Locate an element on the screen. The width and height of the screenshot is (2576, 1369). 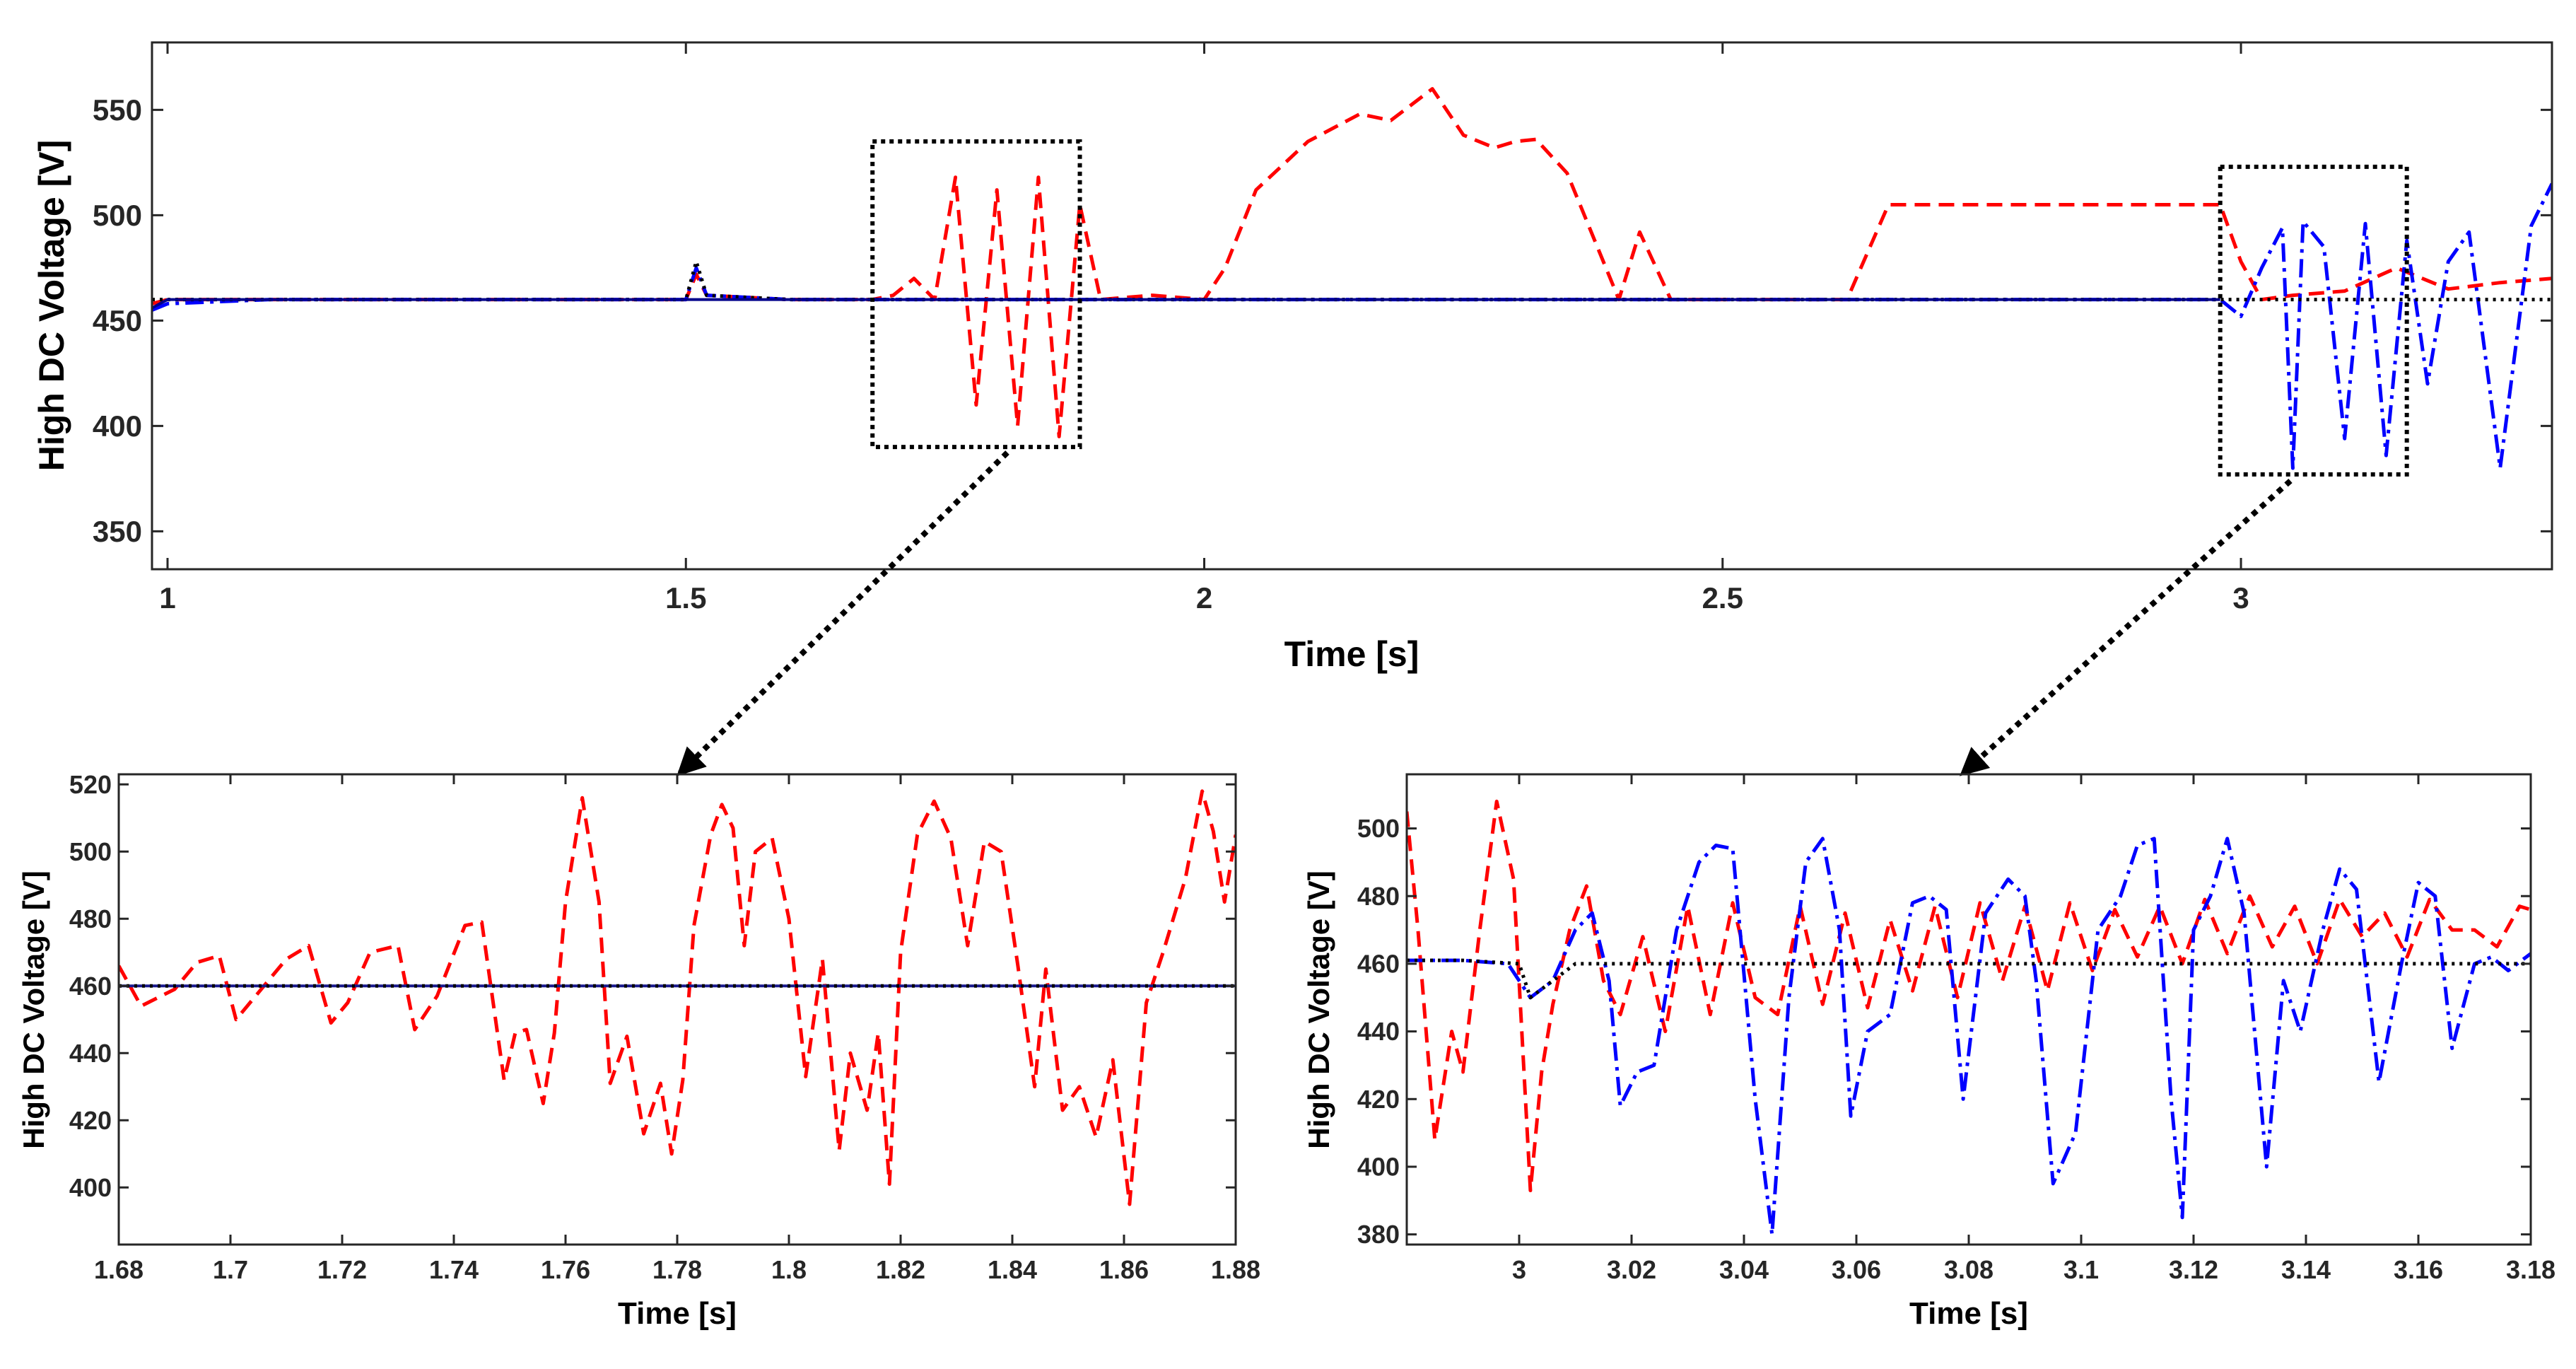
main-y-axis-label: High DC Voltage [V] is located at coordinates (51, 306).